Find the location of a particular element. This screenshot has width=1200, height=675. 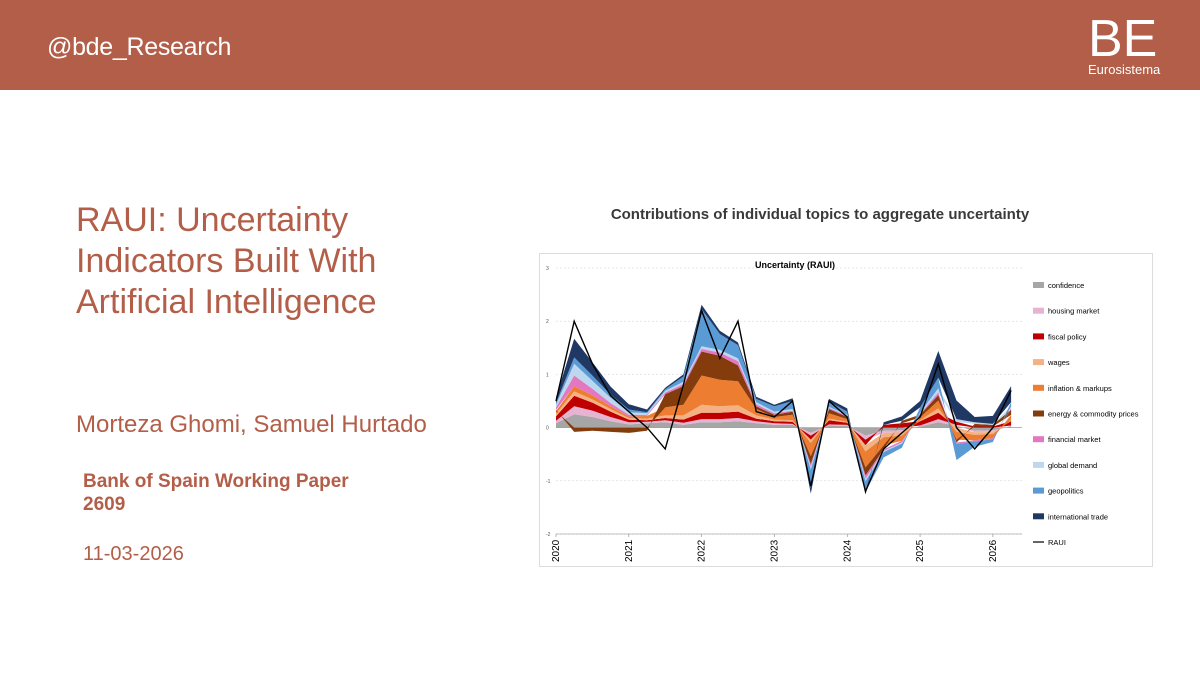

y-tick-label: 0 is located at coordinates (547, 429).